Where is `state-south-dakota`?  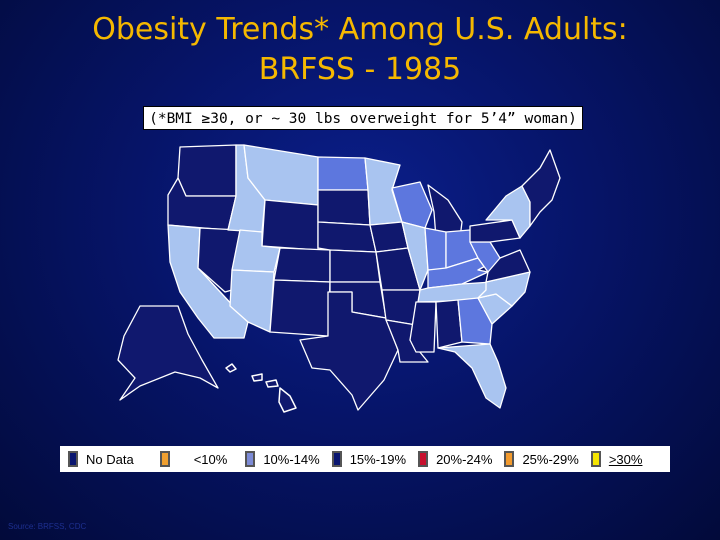
state-south-dakota is located at coordinates (344, 207).